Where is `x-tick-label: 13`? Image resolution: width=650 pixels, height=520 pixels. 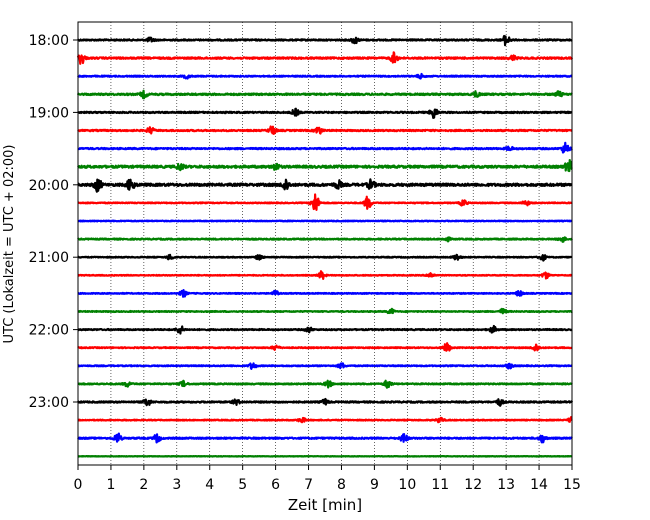 x-tick-label: 13 is located at coordinates (506, 485).